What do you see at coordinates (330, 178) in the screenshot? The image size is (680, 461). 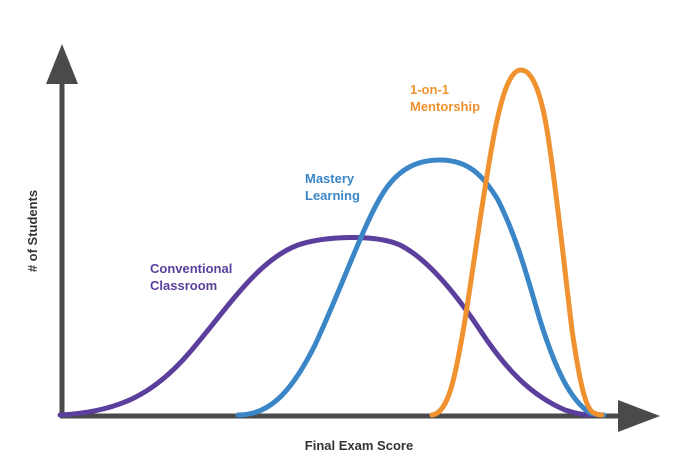 I see `mastery-learning-label-line-1: Mastery` at bounding box center [330, 178].